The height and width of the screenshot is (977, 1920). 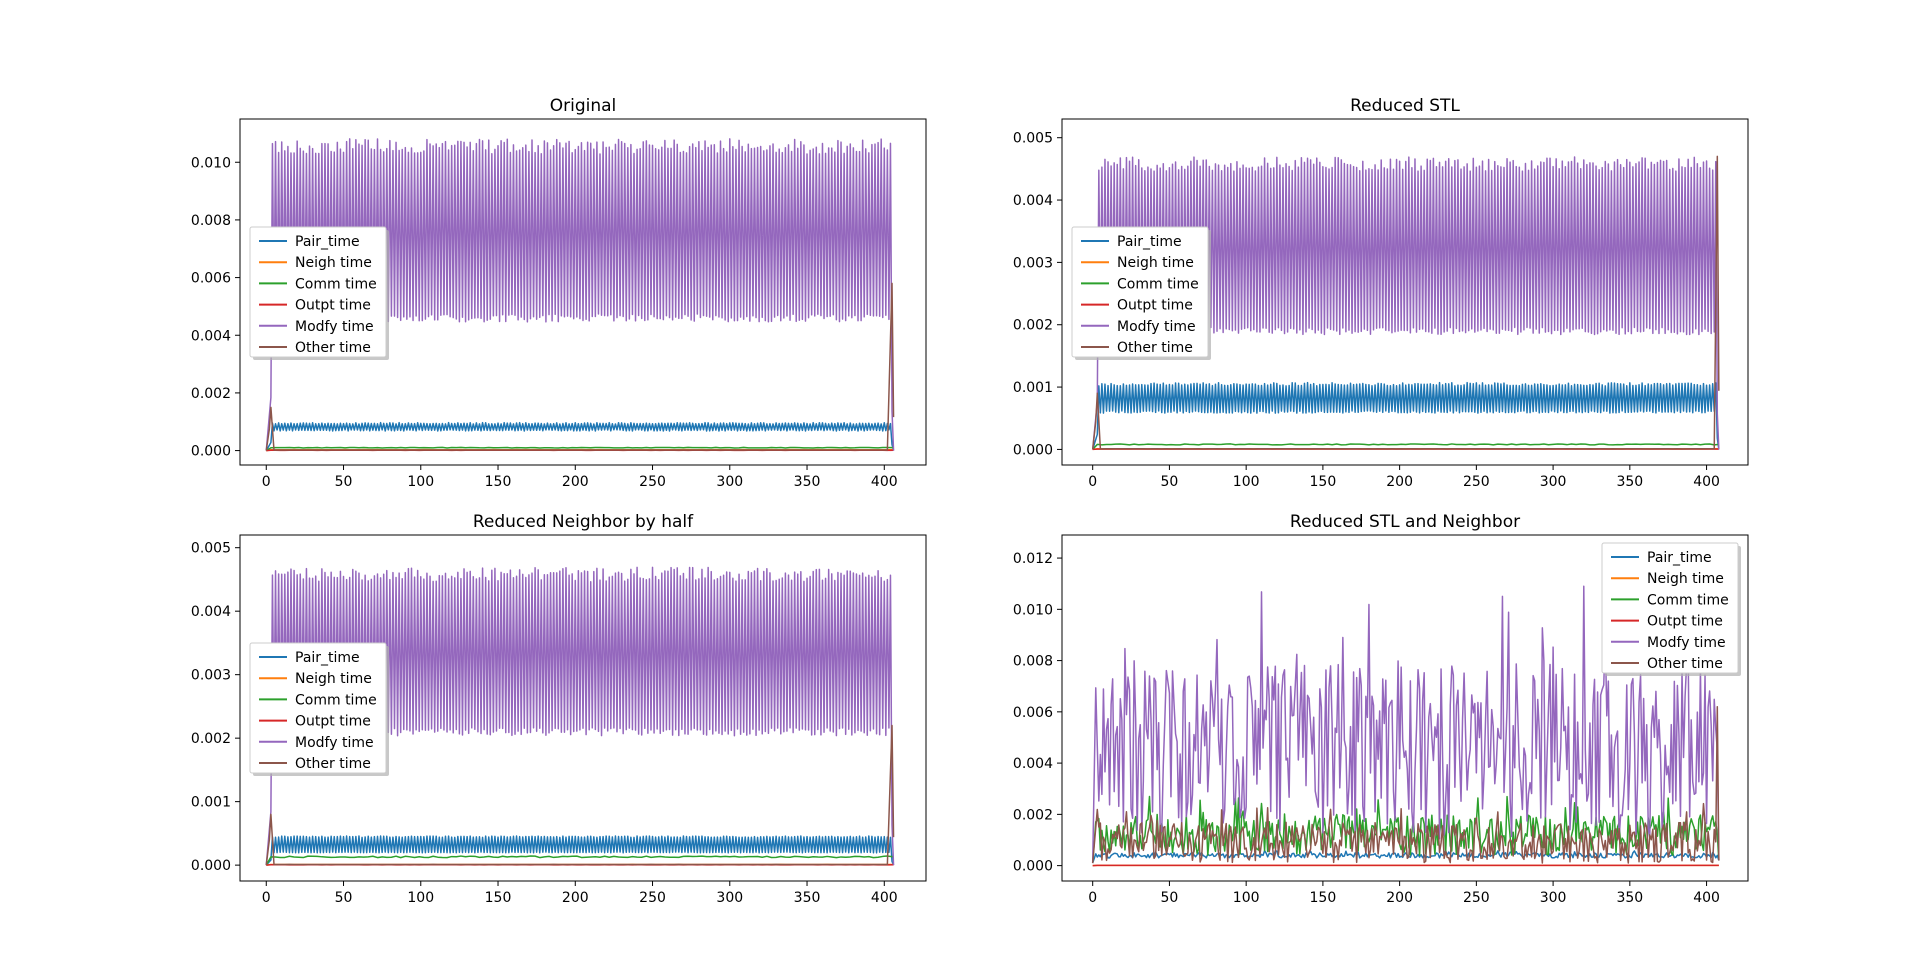 I want to click on y-tick-label: 0.012, so click(x=1033, y=559).